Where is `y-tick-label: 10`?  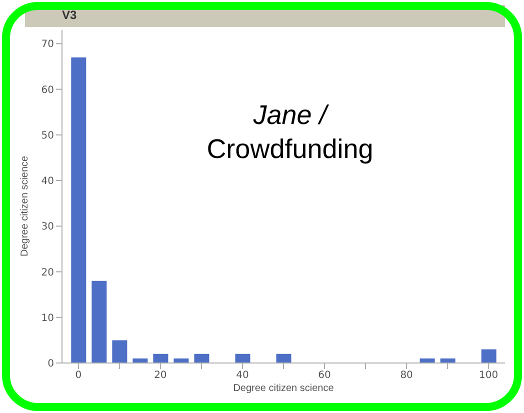
y-tick-label: 10 is located at coordinates (47, 318).